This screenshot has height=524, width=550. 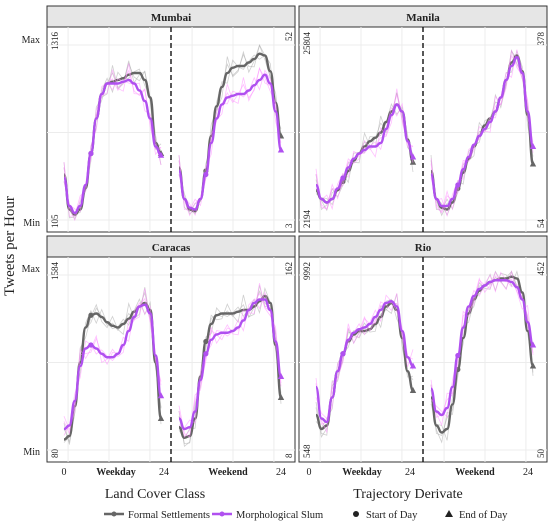 I want to click on legend-start-marker, so click(x=356, y=514).